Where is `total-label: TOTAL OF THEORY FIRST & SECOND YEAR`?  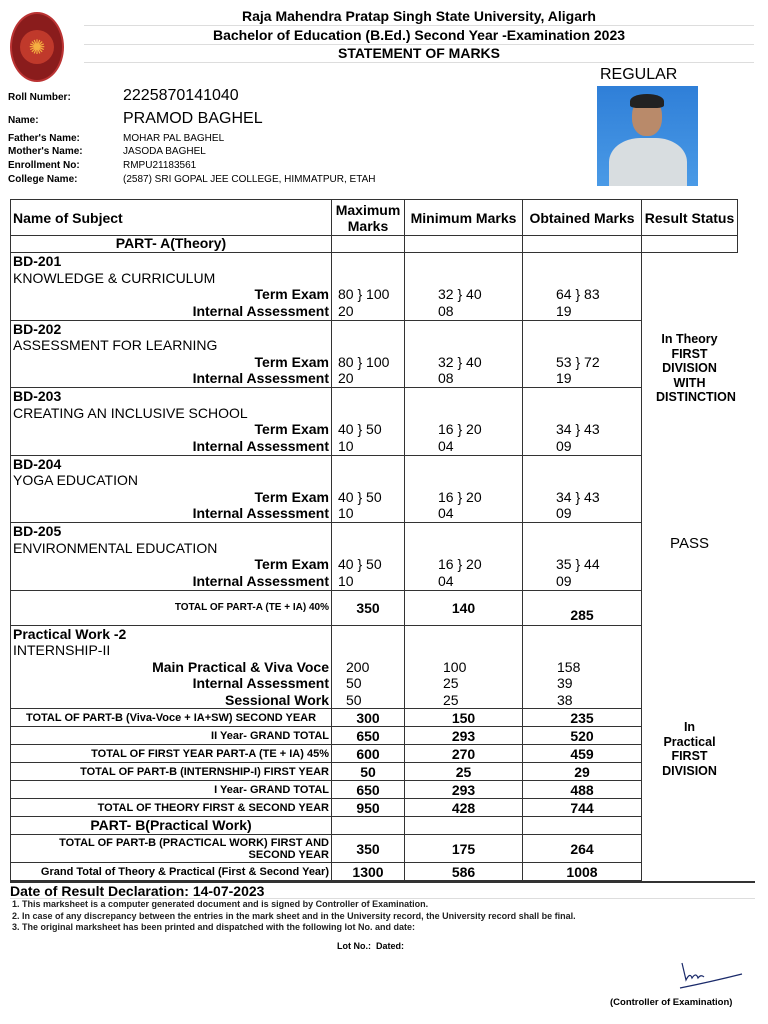 total-label: TOTAL OF THEORY FIRST & SECOND YEAR is located at coordinates (171, 807).